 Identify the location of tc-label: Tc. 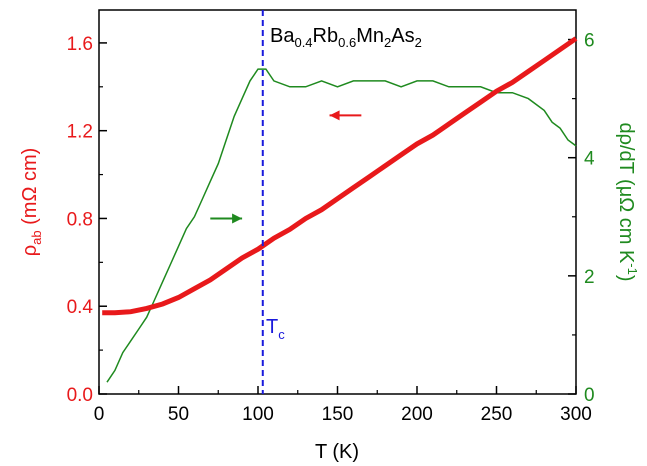
(275, 329).